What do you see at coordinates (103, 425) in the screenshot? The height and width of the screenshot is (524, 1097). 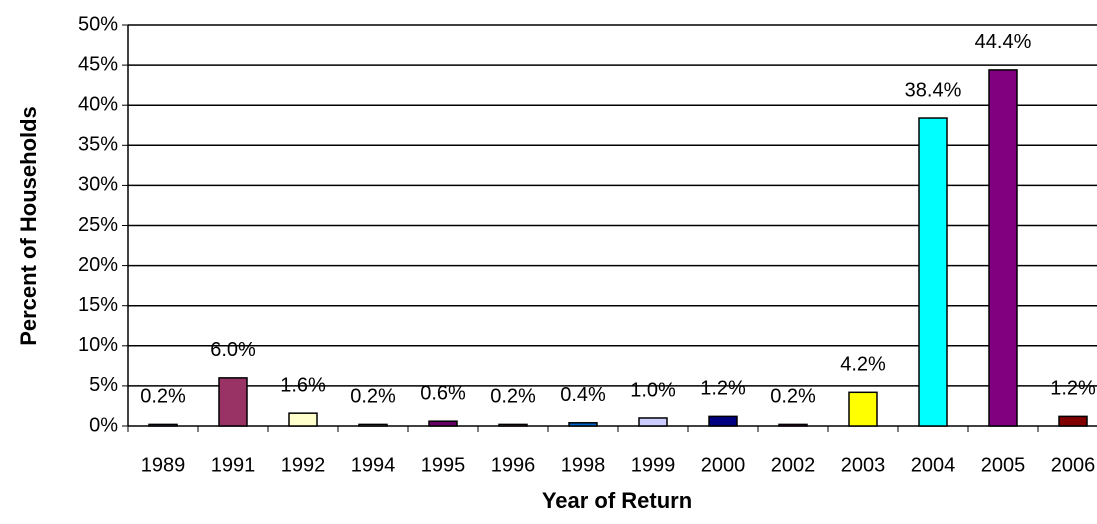 I see `y-tick-label: 0%` at bounding box center [103, 425].